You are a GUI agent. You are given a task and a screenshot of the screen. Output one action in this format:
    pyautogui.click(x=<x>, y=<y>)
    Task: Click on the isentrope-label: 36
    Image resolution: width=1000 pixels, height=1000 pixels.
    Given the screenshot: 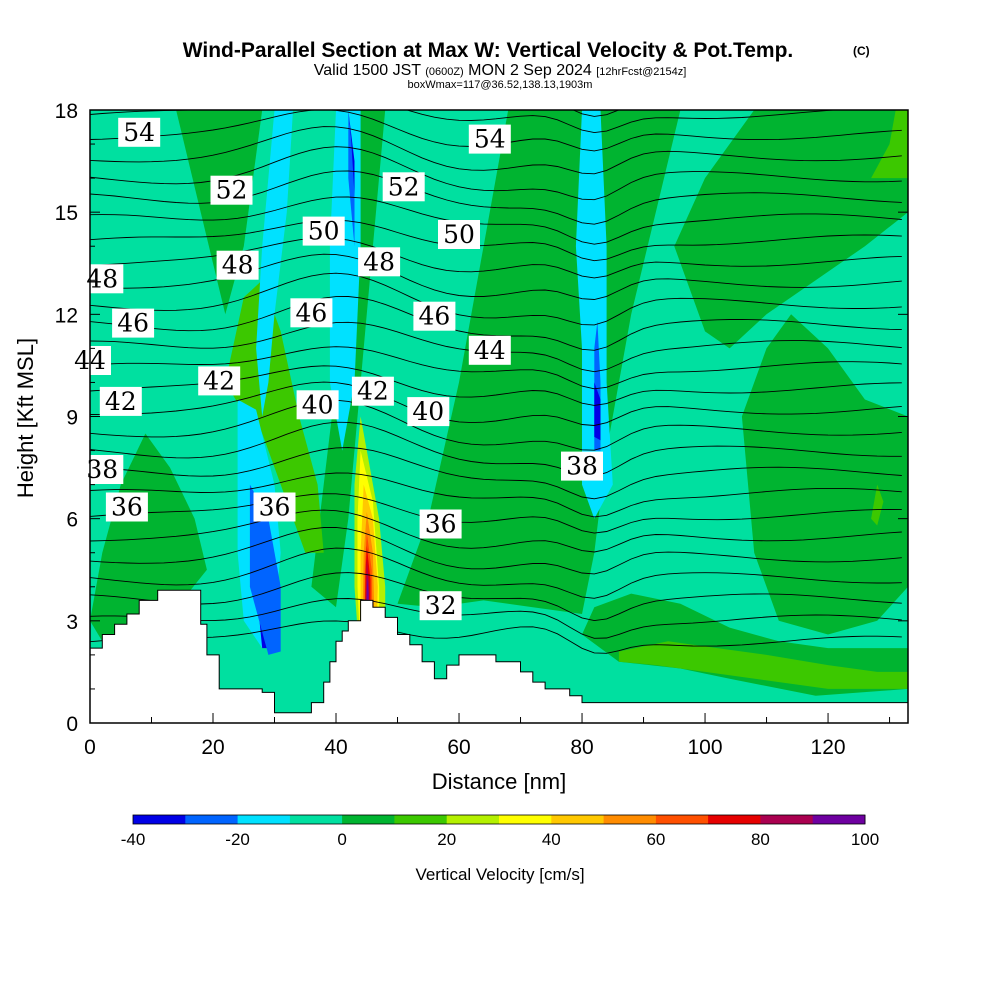 What is the action you would take?
    pyautogui.click(x=274, y=507)
    